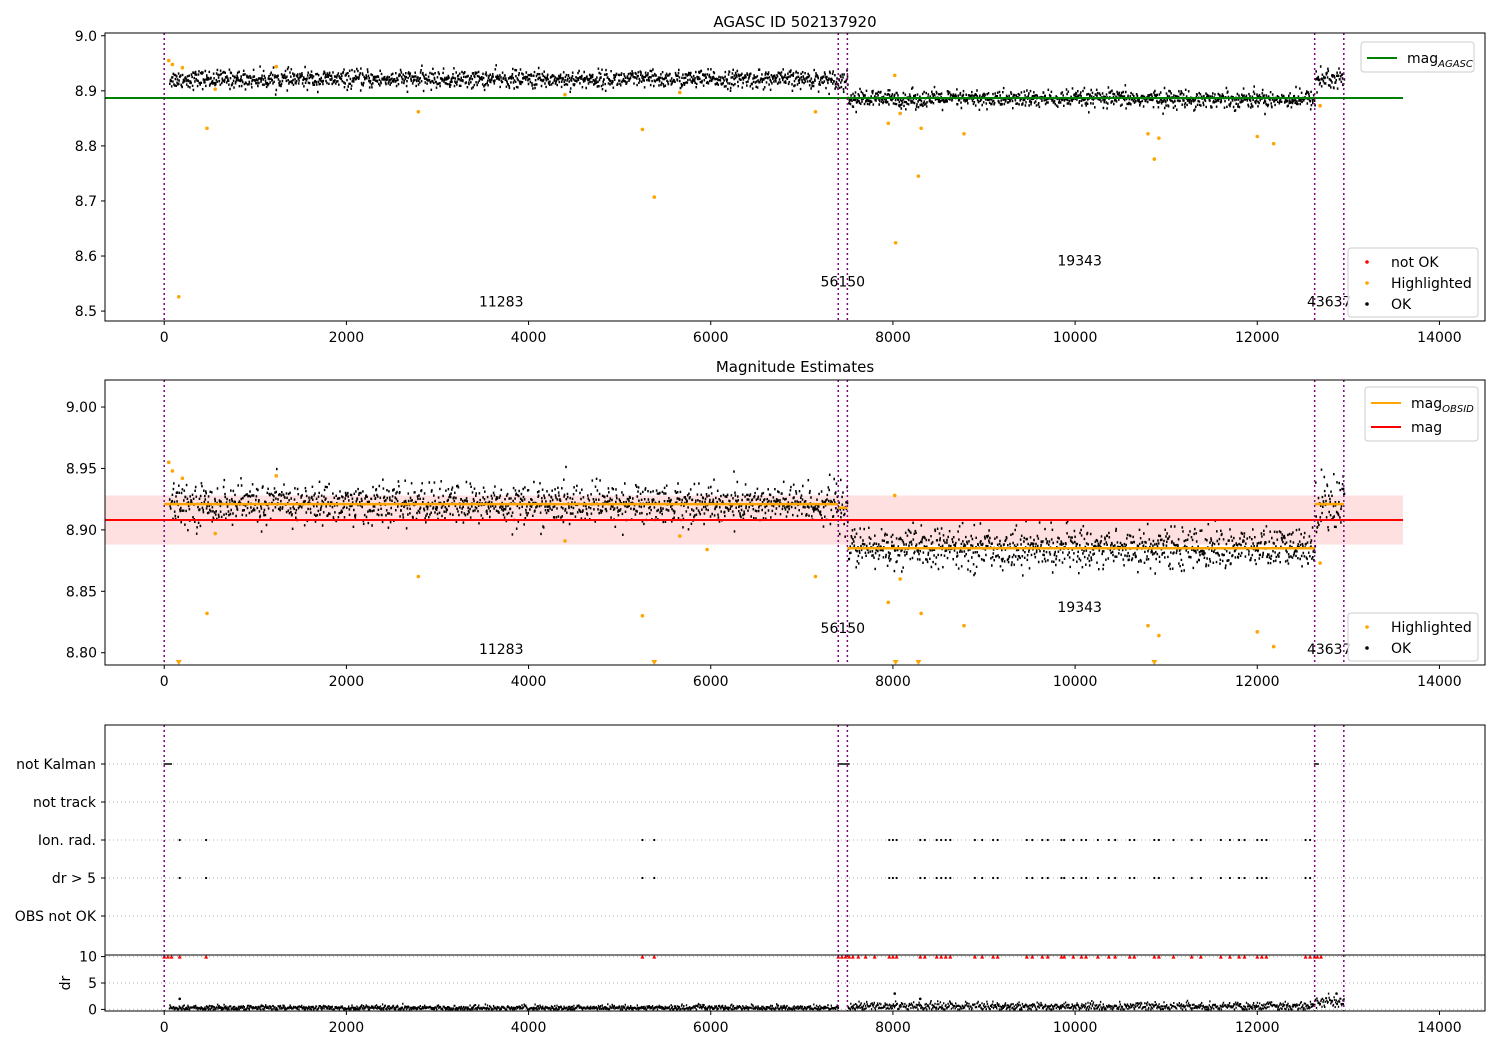 The height and width of the screenshot is (1050, 1500). I want to click on agasc-legend-marker-label: Highlighted, so click(1431, 284).